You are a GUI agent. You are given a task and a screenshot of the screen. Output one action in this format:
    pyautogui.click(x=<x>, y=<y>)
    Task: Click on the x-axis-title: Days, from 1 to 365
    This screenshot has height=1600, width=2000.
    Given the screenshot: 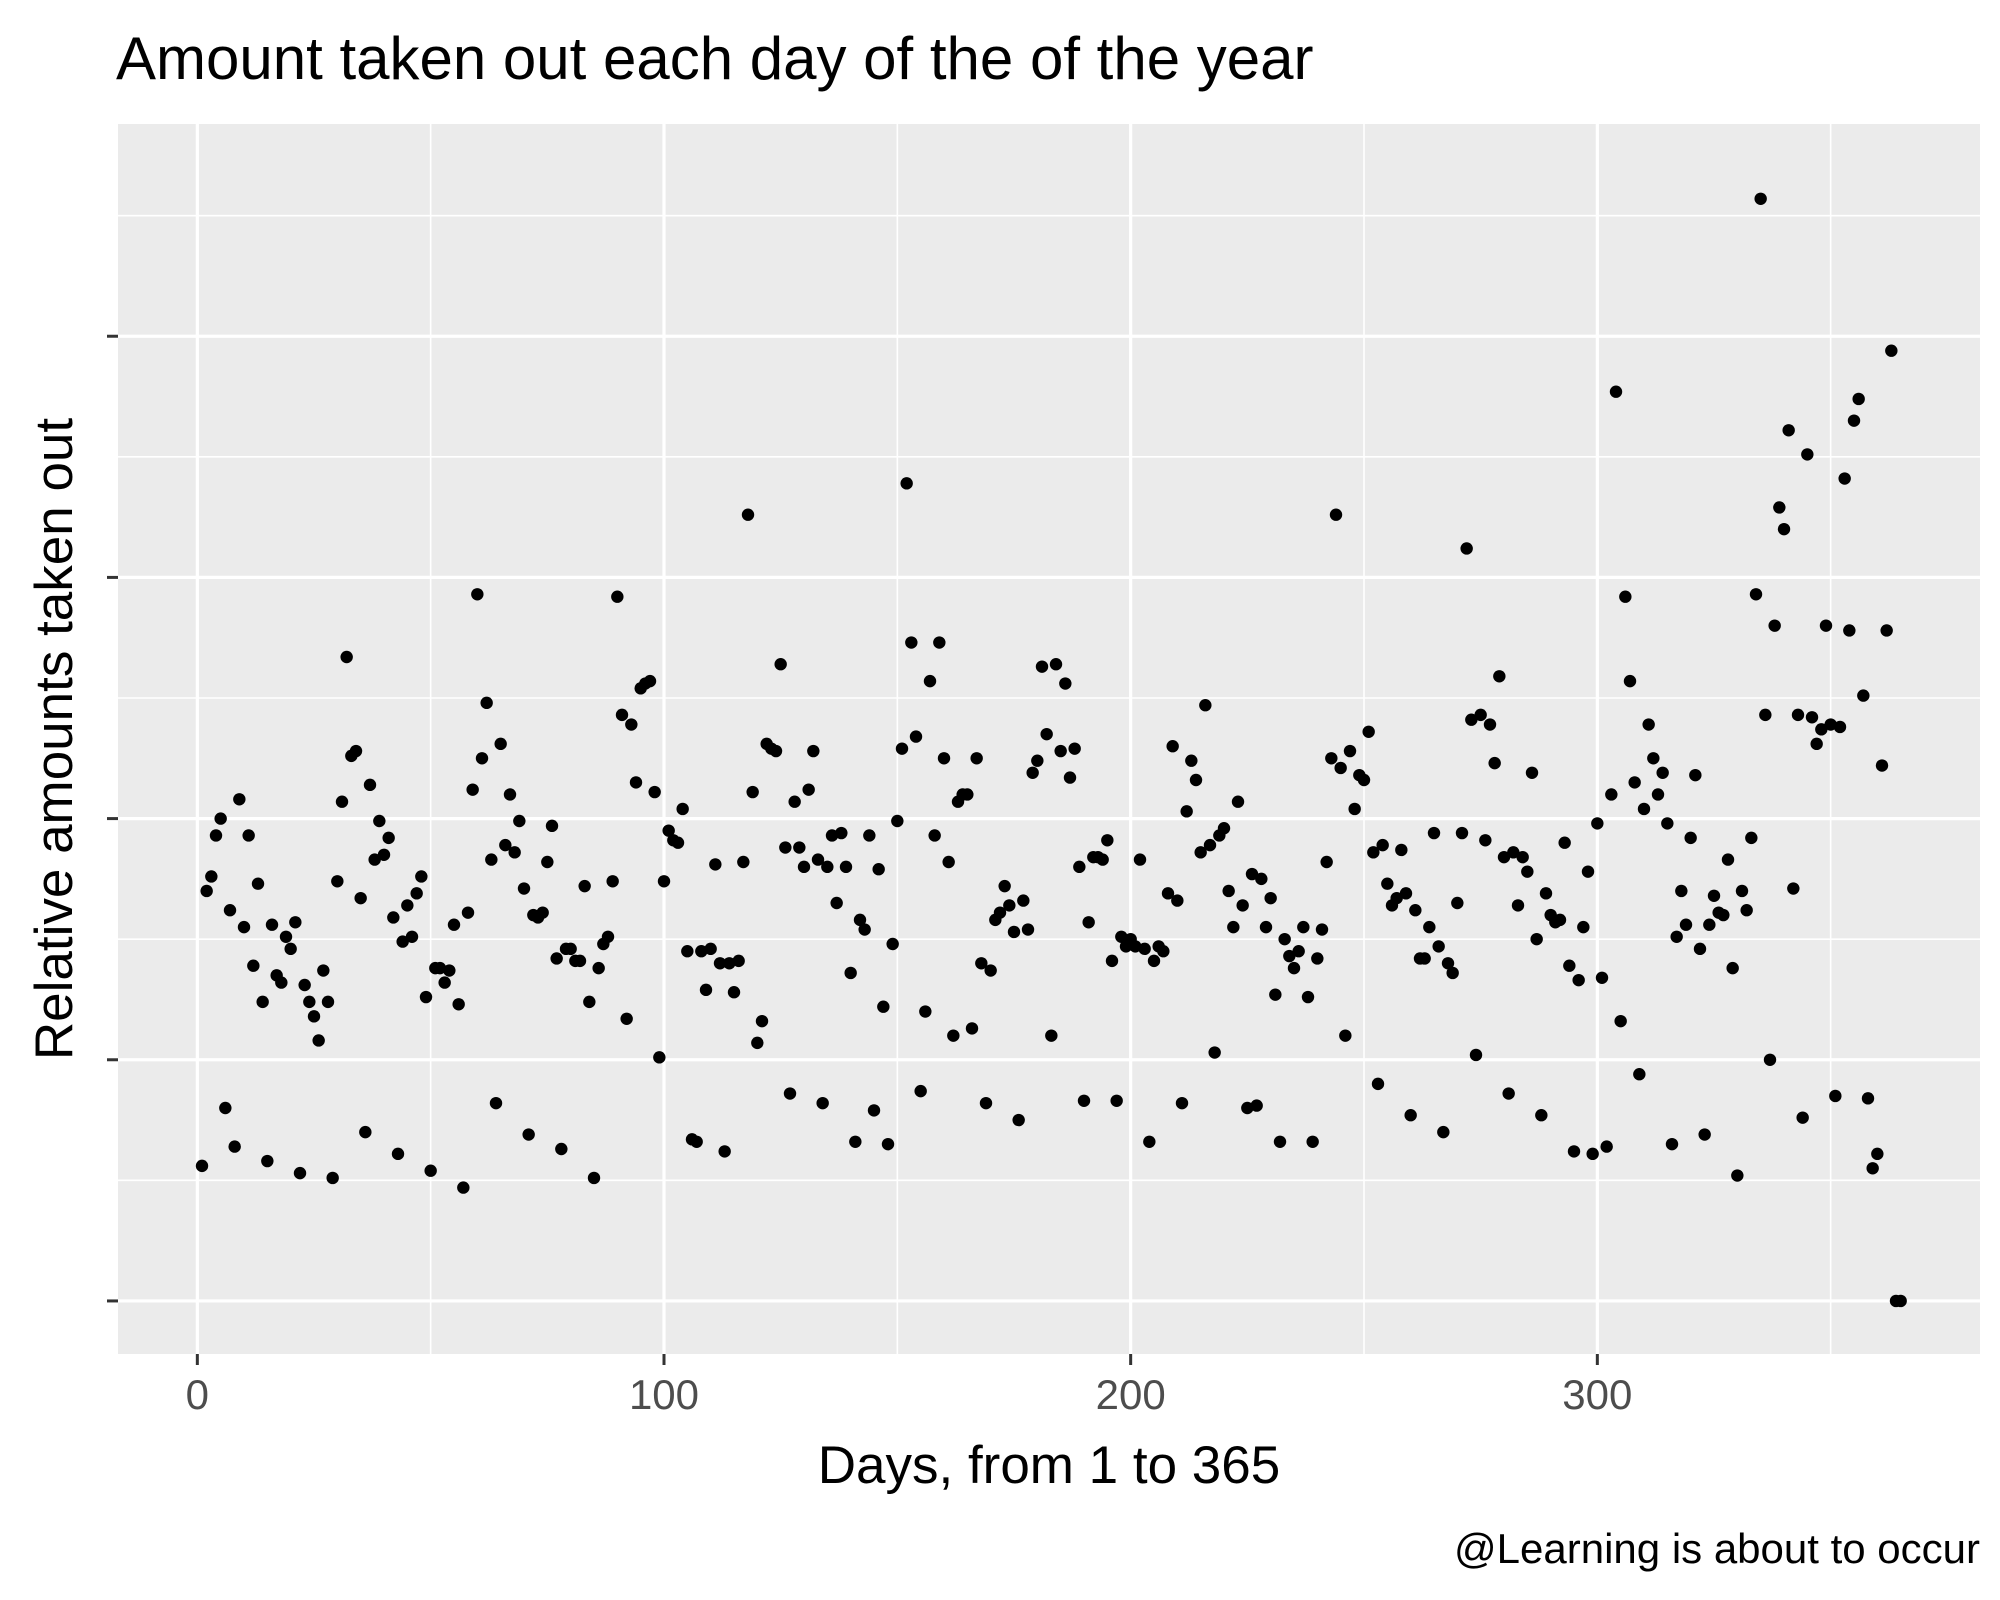 What is the action you would take?
    pyautogui.click(x=1049, y=1465)
    